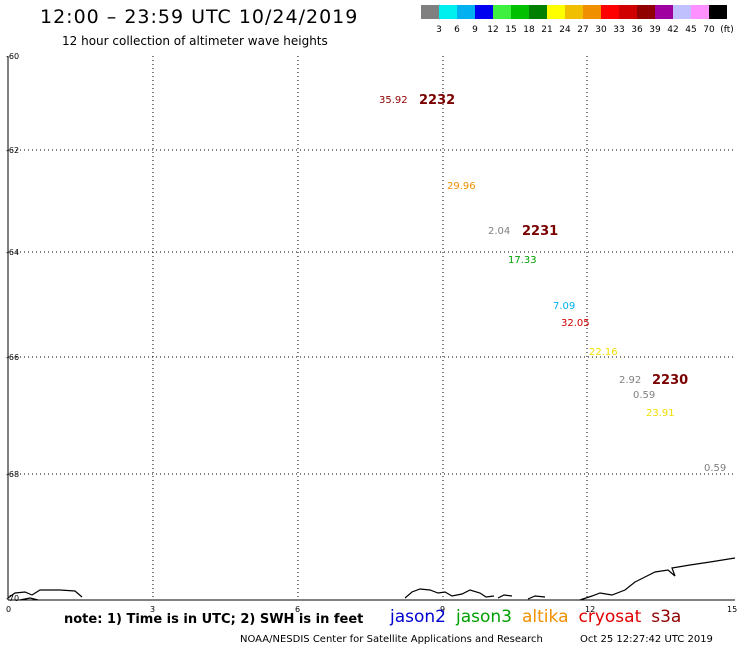 The width and height of the screenshot is (740, 650). What do you see at coordinates (709, 30) in the screenshot?
I see `legend-label: 70` at bounding box center [709, 30].